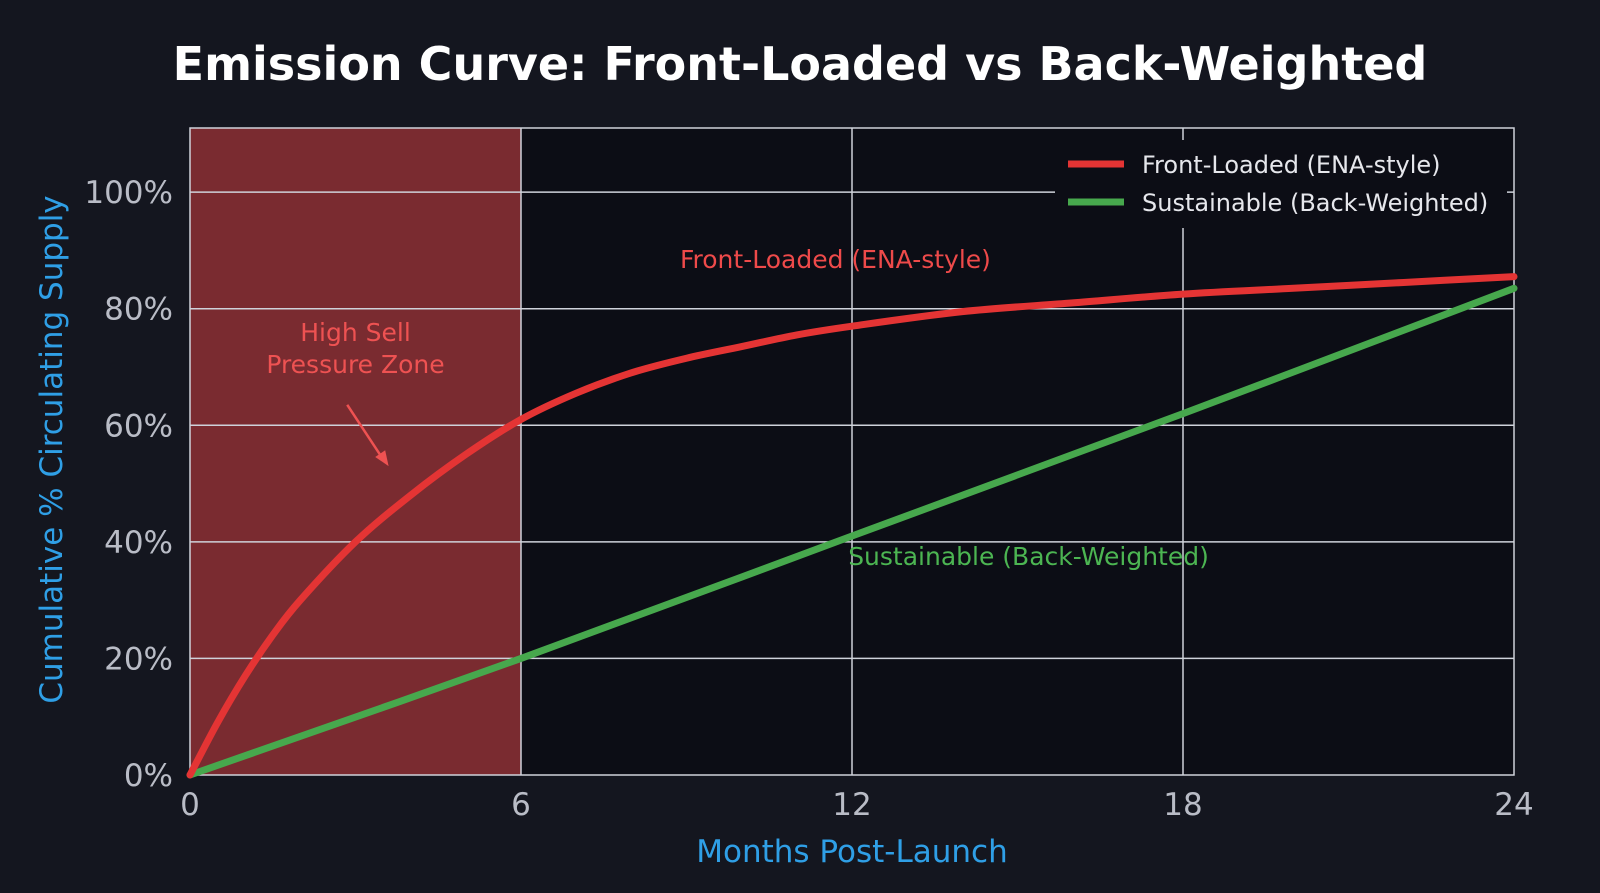 This screenshot has height=893, width=1600. Describe the element at coordinates (835, 259) in the screenshot. I see `front-loaded-line-label: Front-Loaded (ENA-style)` at that location.